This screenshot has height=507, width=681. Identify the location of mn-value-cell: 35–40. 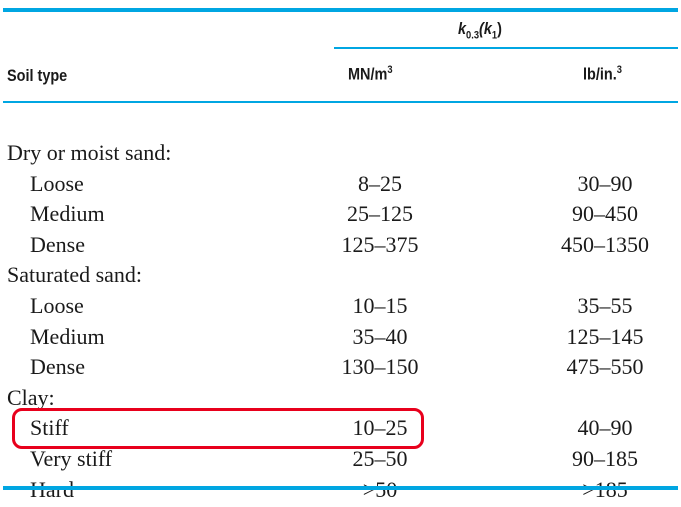
(380, 336).